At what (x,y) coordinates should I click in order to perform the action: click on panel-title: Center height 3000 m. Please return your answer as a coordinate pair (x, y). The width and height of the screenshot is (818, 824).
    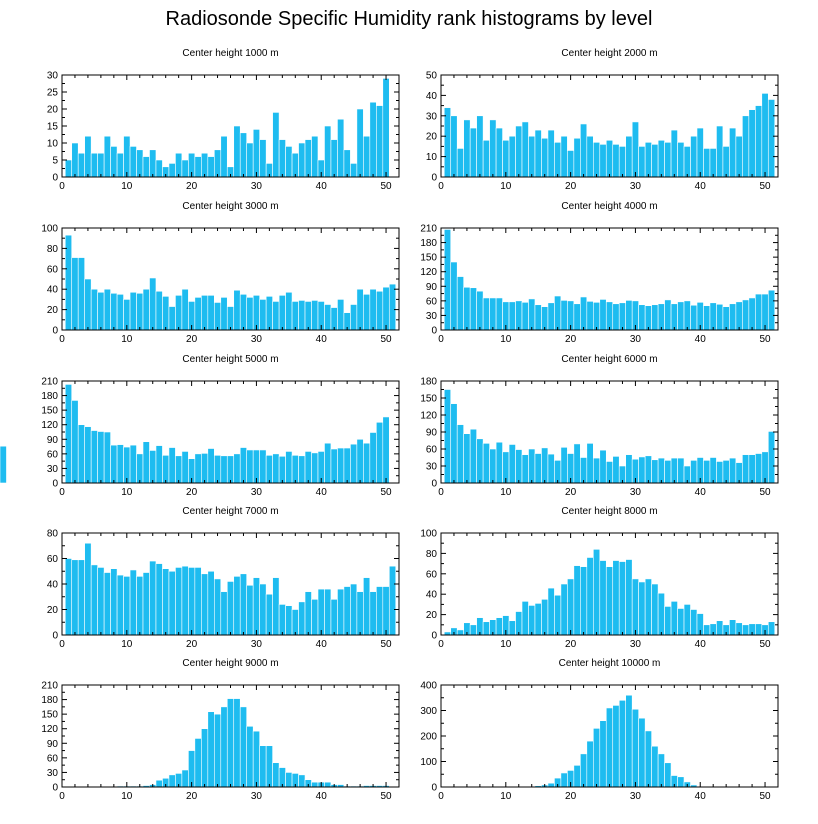
    Looking at the image, I should click on (230, 206).